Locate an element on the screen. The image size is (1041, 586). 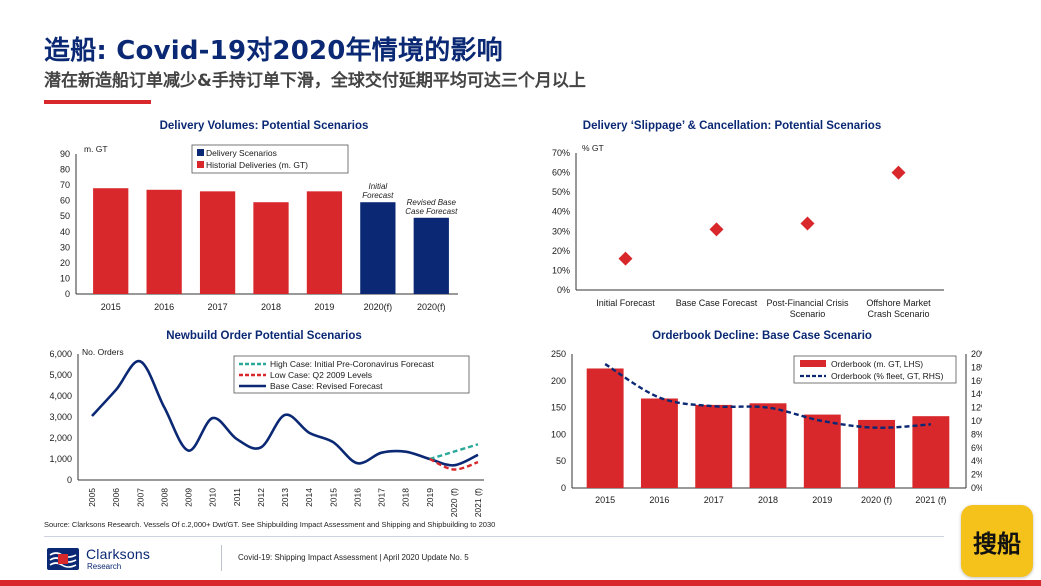
legend-swatch-scenarios is located at coordinates (200, 152).